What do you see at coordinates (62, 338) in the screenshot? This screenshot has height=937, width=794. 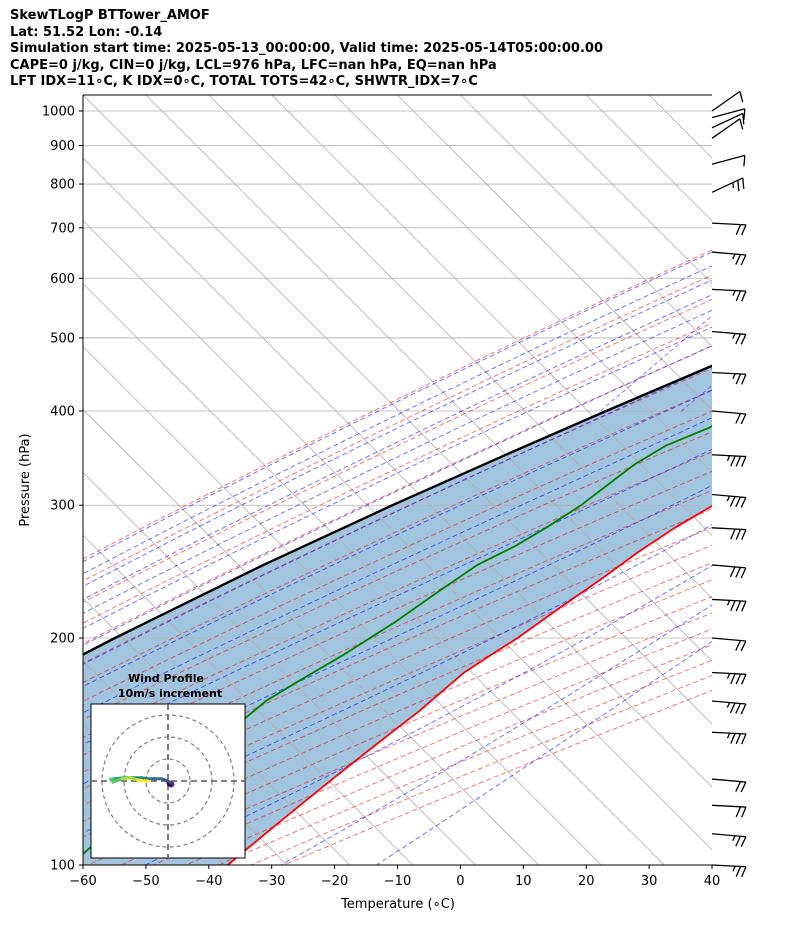 I see `y-tick-label: 500` at bounding box center [62, 338].